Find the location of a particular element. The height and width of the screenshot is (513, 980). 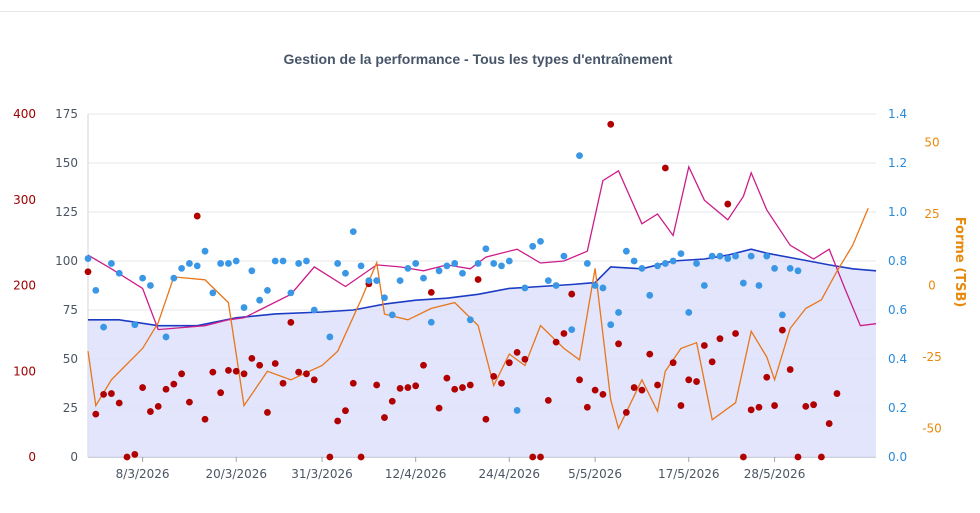

x-tick-label: 5/5/2026 is located at coordinates (595, 474).